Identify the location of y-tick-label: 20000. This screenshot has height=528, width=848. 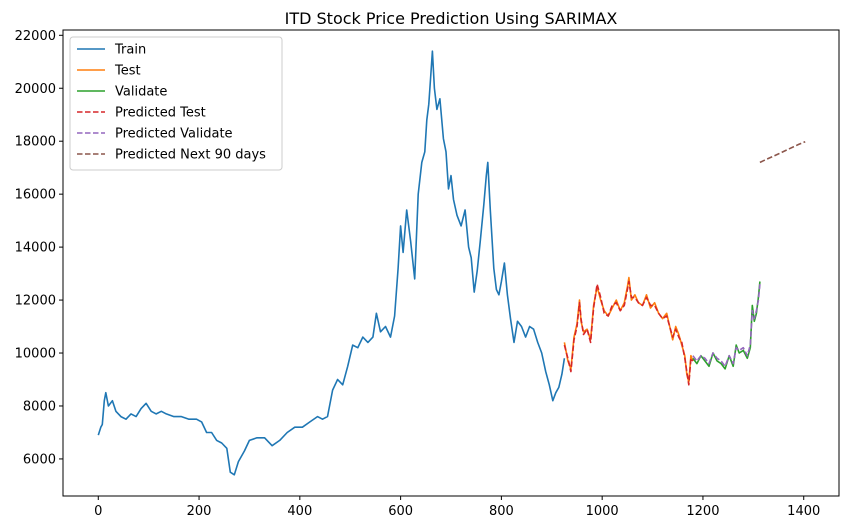
(35, 89).